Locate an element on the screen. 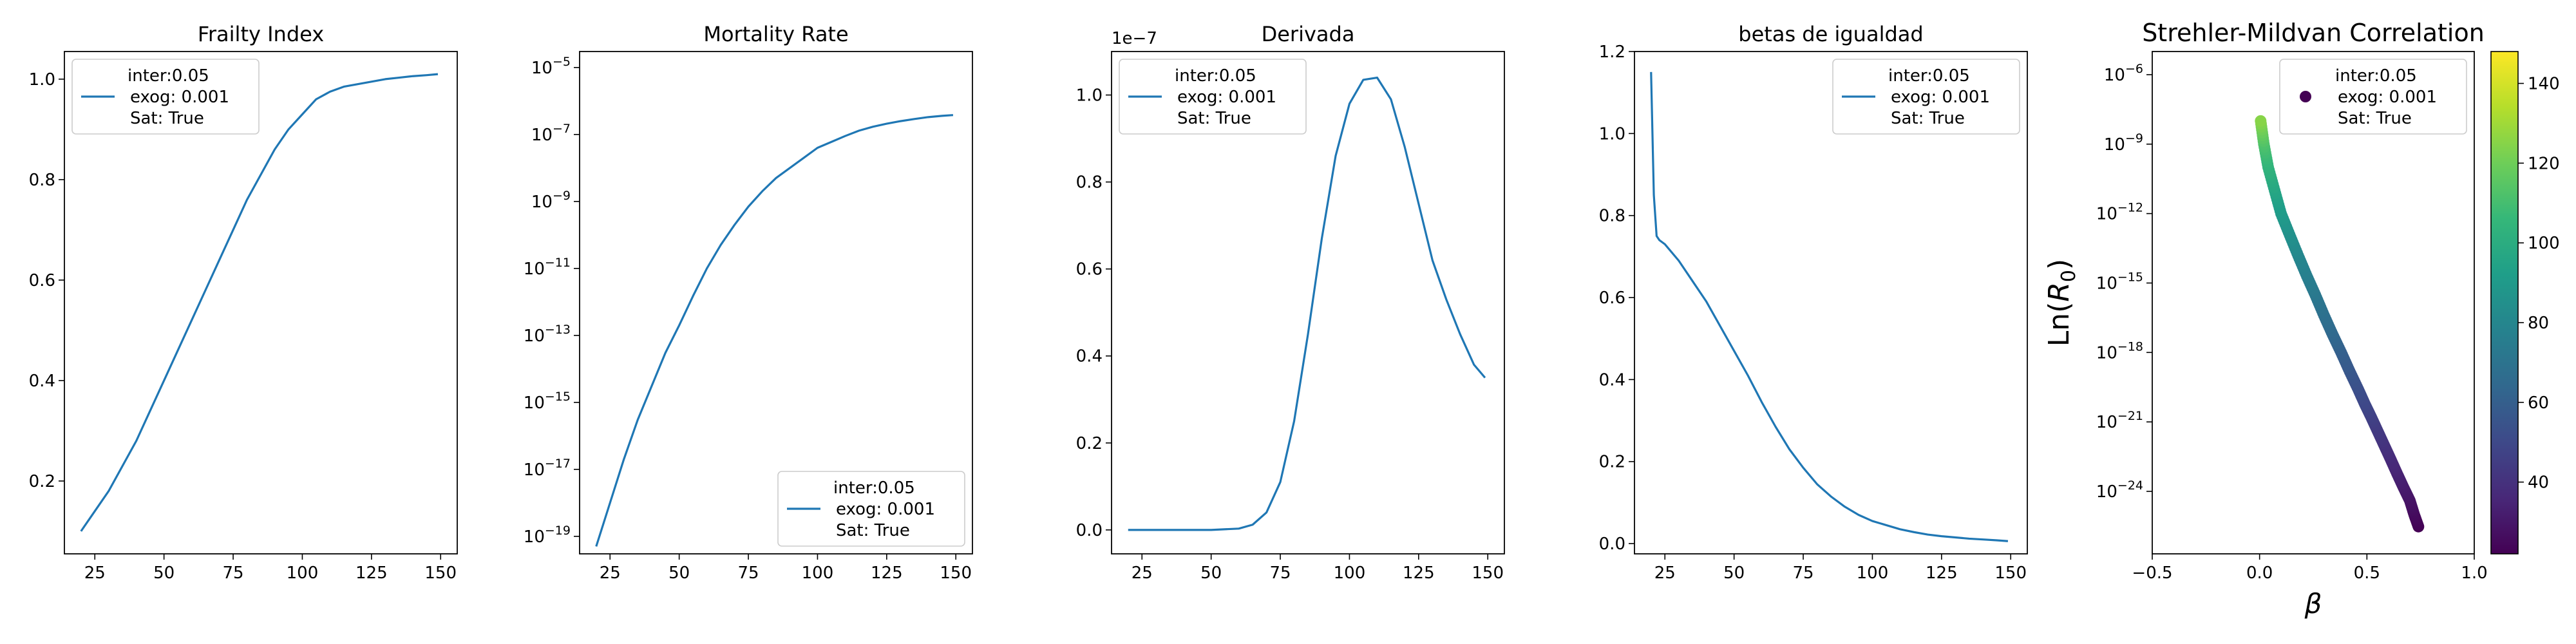 The height and width of the screenshot is (644, 2576). y-tick-label: 10⁻⁹ is located at coordinates (551, 200).